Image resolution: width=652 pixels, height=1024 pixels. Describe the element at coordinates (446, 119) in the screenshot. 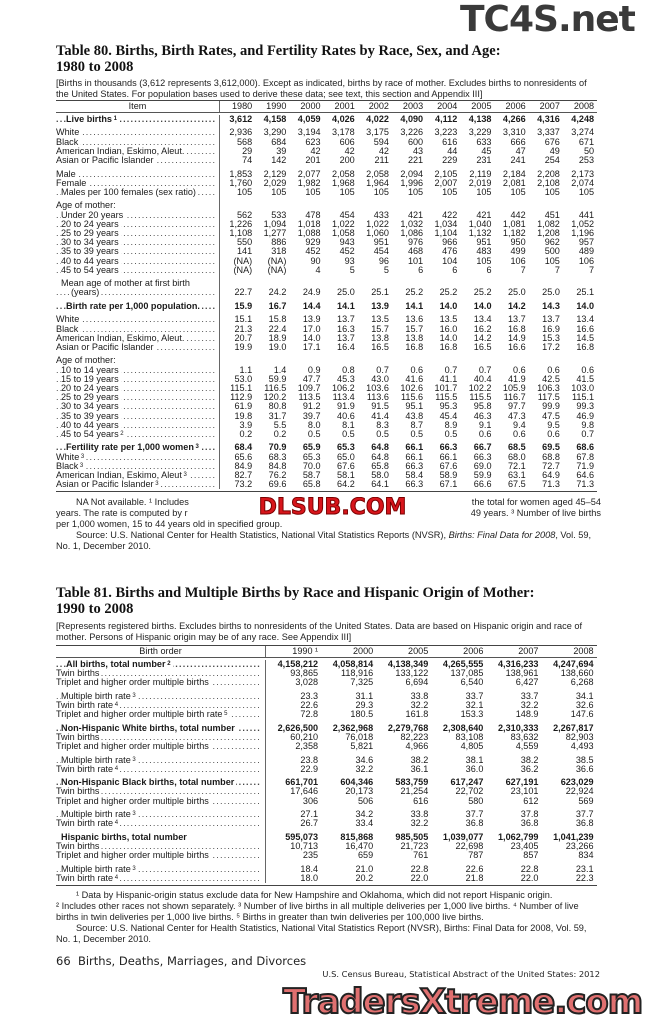

I see `value-cell: 4,112` at that location.